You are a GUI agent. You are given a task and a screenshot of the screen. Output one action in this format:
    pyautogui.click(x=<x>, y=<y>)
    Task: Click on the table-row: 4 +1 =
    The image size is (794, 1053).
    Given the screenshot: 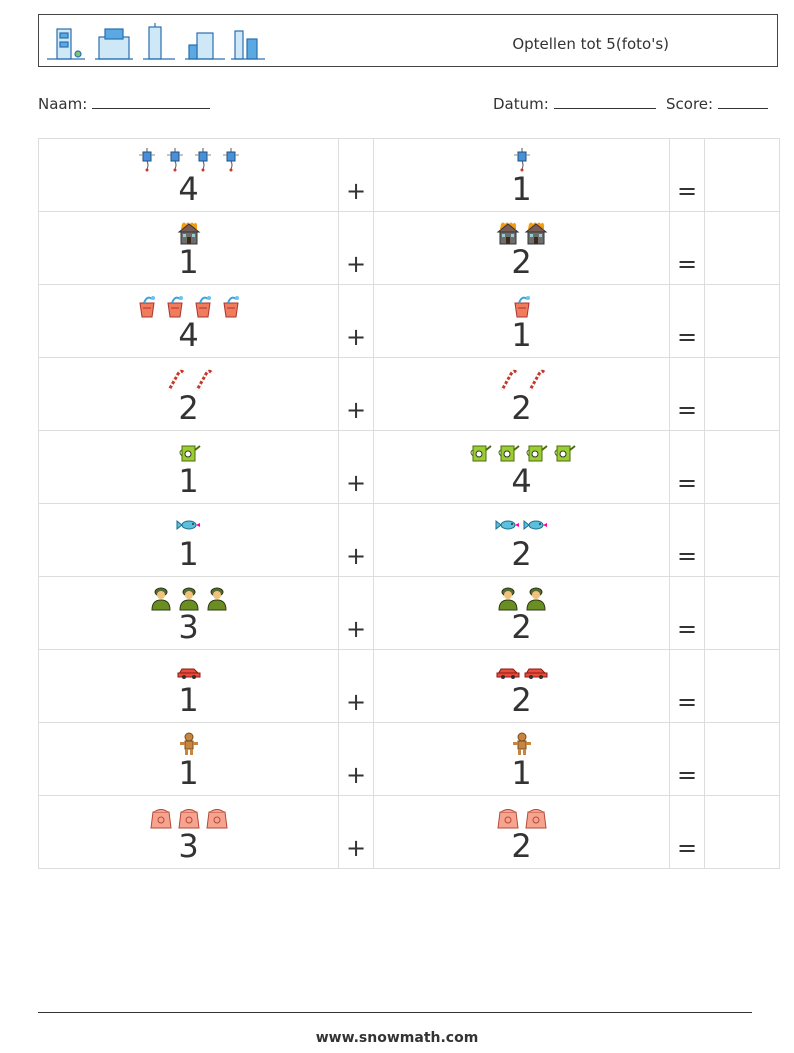 What is the action you would take?
    pyautogui.click(x=409, y=321)
    